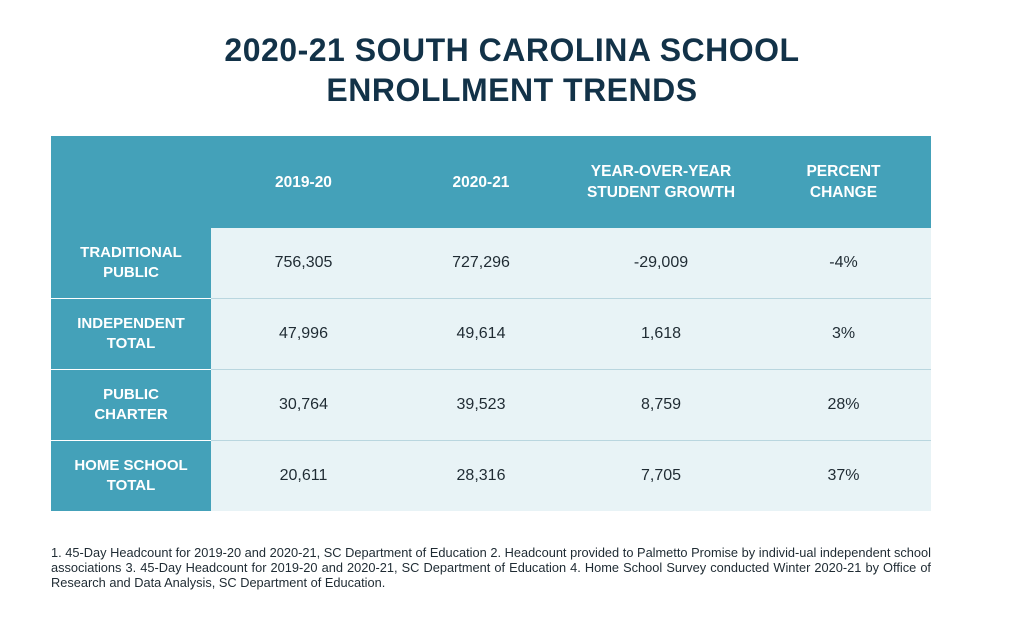 Image resolution: width=1024 pixels, height=624 pixels. Describe the element at coordinates (131, 272) in the screenshot. I see `row-label-line-2: PUBLIC` at that location.